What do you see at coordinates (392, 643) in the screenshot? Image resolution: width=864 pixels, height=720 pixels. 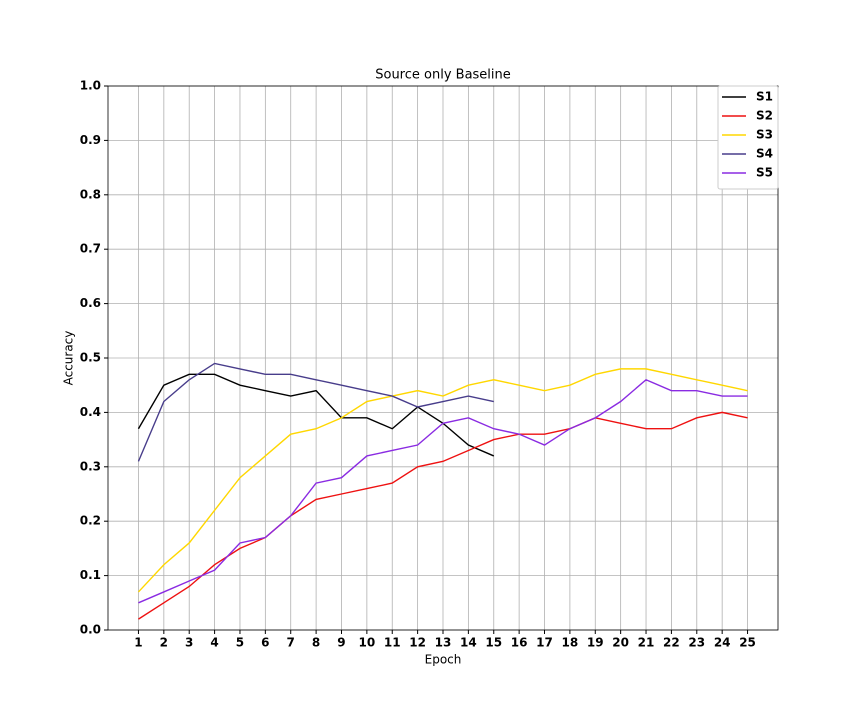 I see `x-tick-label: 11` at bounding box center [392, 643].